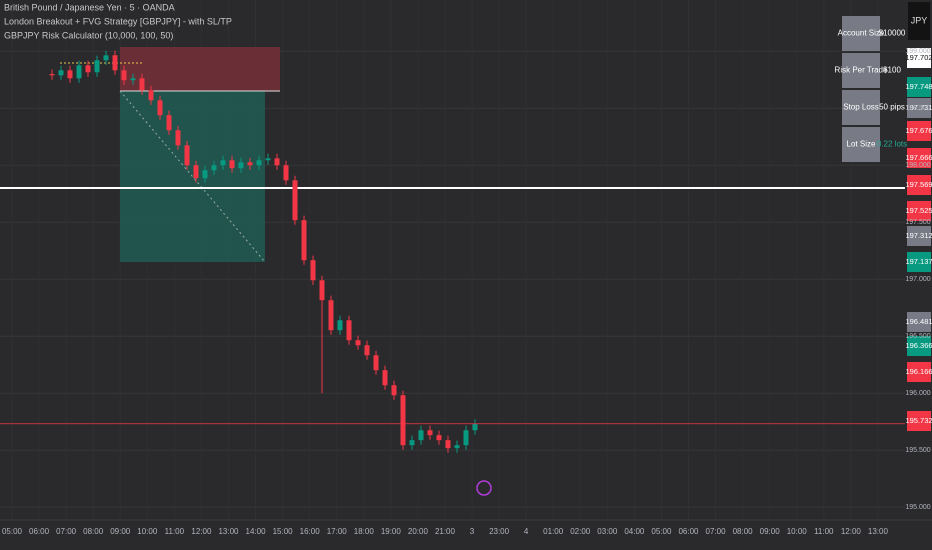 The width and height of the screenshot is (932, 550). I want to click on y-tick-label: 195.000, so click(917, 507).